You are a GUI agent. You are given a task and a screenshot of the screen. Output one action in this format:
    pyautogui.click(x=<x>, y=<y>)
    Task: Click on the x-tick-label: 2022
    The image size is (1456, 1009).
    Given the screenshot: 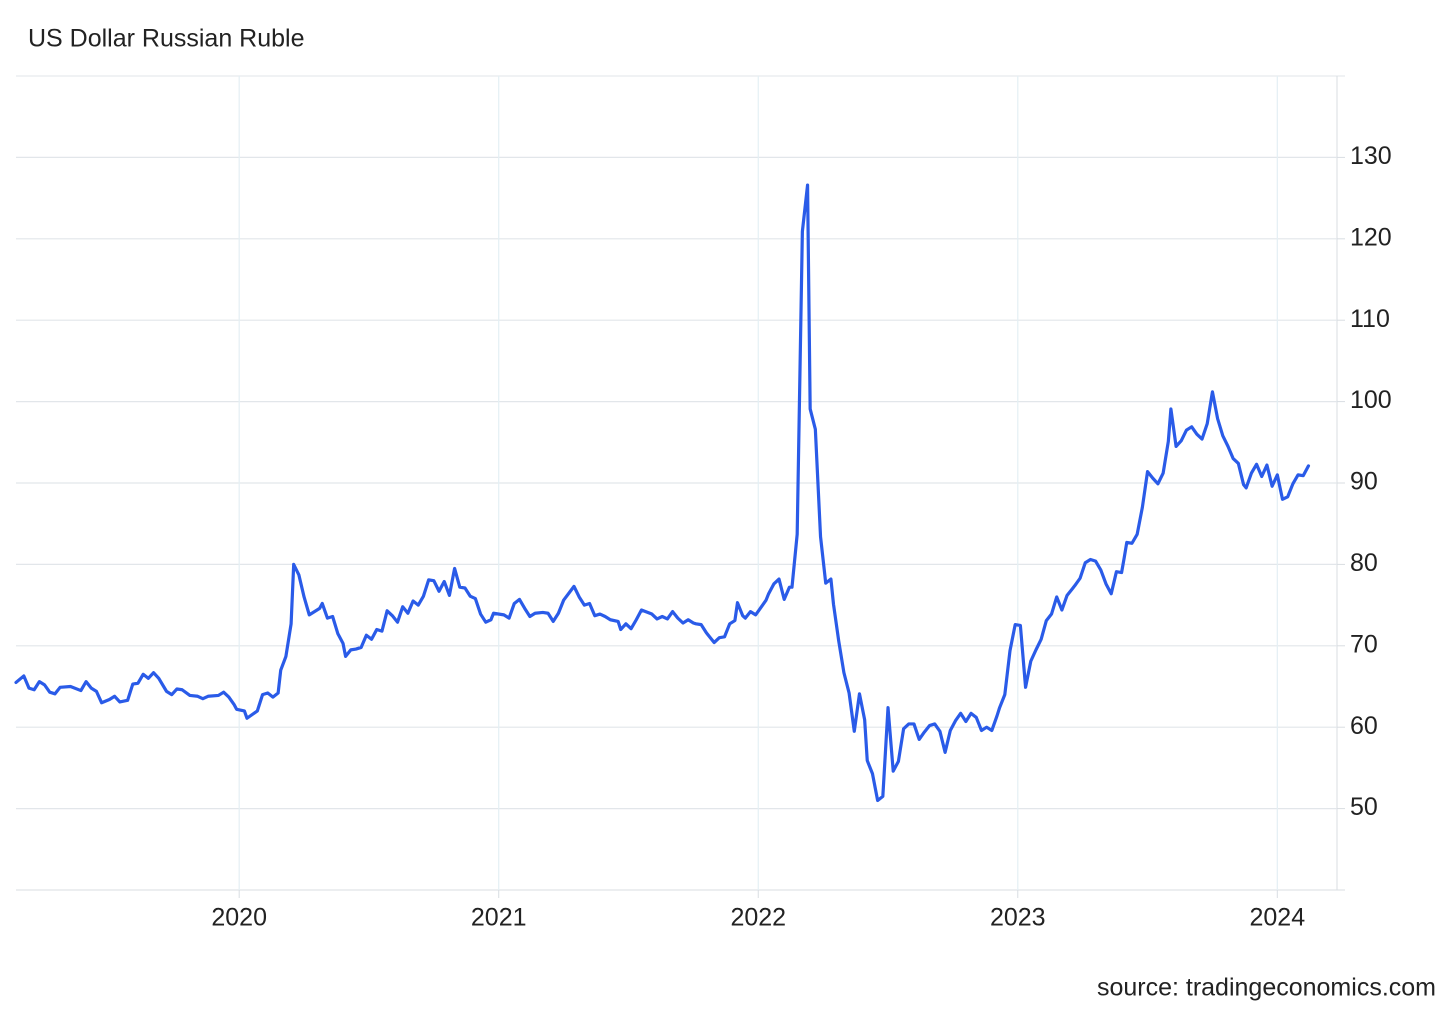 What is the action you would take?
    pyautogui.click(x=758, y=918)
    